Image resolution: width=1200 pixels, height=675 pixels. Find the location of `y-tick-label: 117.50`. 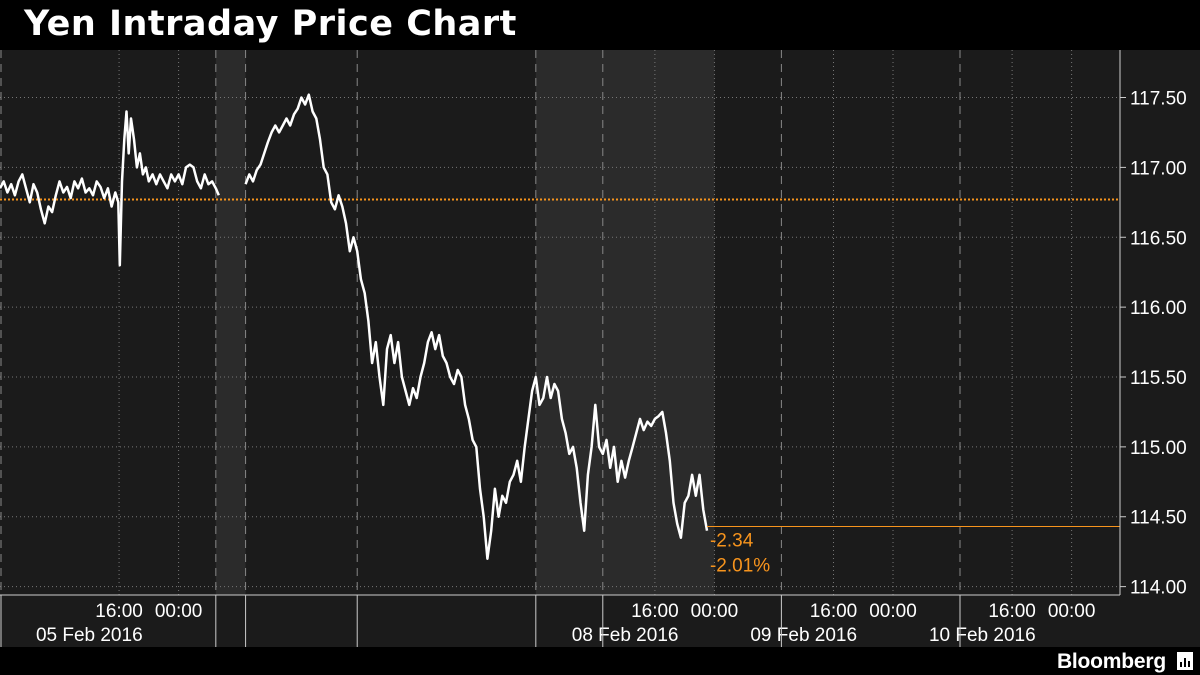

y-tick-label: 117.50 is located at coordinates (1158, 99).